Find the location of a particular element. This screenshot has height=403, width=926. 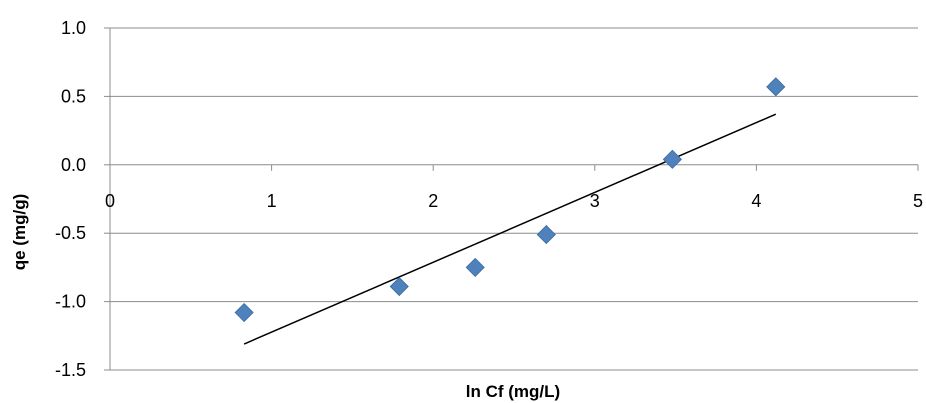

y-tick-labels: 1.0 0.5 0.0 -0.5 -1.0 -1.5 is located at coordinates (70, 199).